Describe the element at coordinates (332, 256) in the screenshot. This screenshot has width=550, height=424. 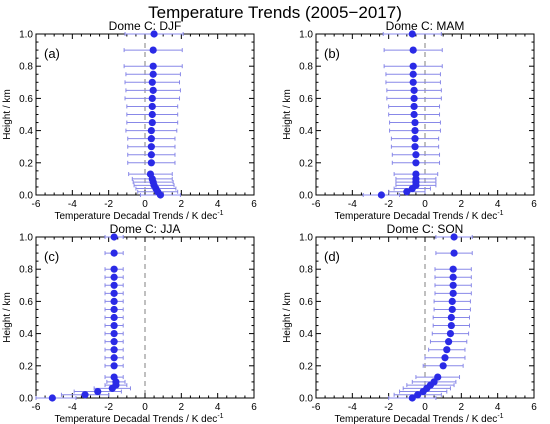
I see `panel-label: (d)` at that location.